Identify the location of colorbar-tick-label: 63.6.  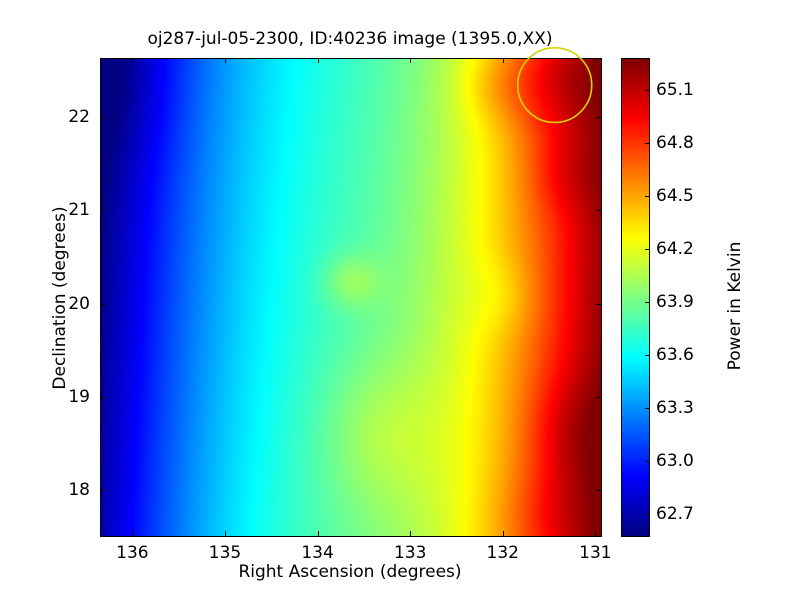
(675, 354).